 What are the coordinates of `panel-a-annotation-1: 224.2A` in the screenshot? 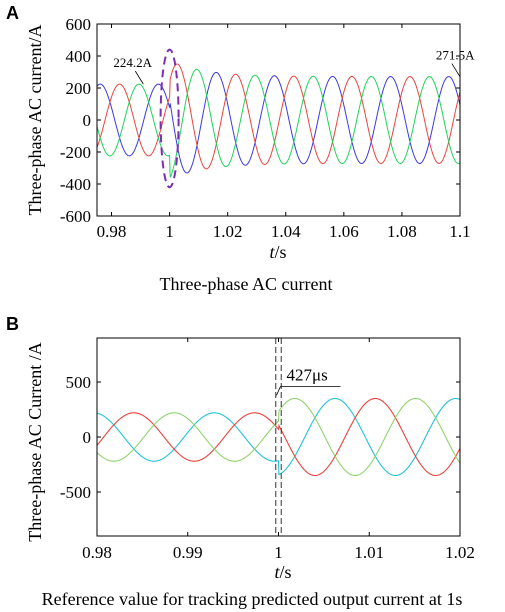 It's located at (133, 70).